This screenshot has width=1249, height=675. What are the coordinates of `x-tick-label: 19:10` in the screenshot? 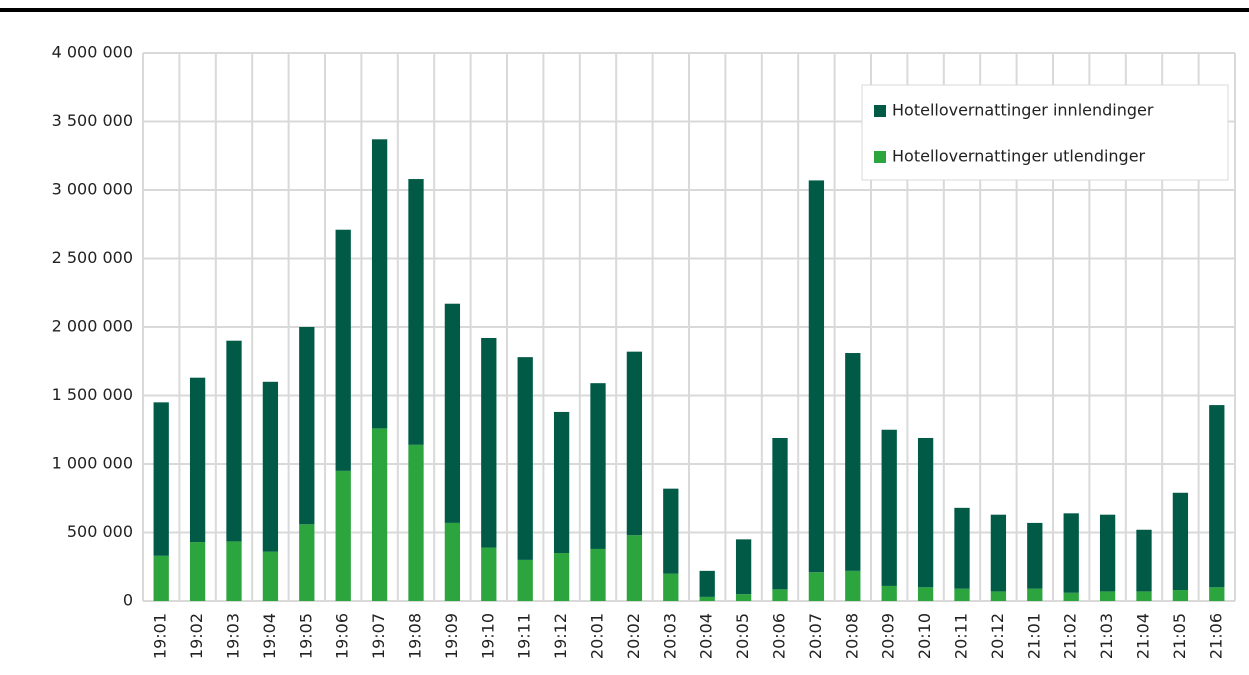 It's located at (487, 636).